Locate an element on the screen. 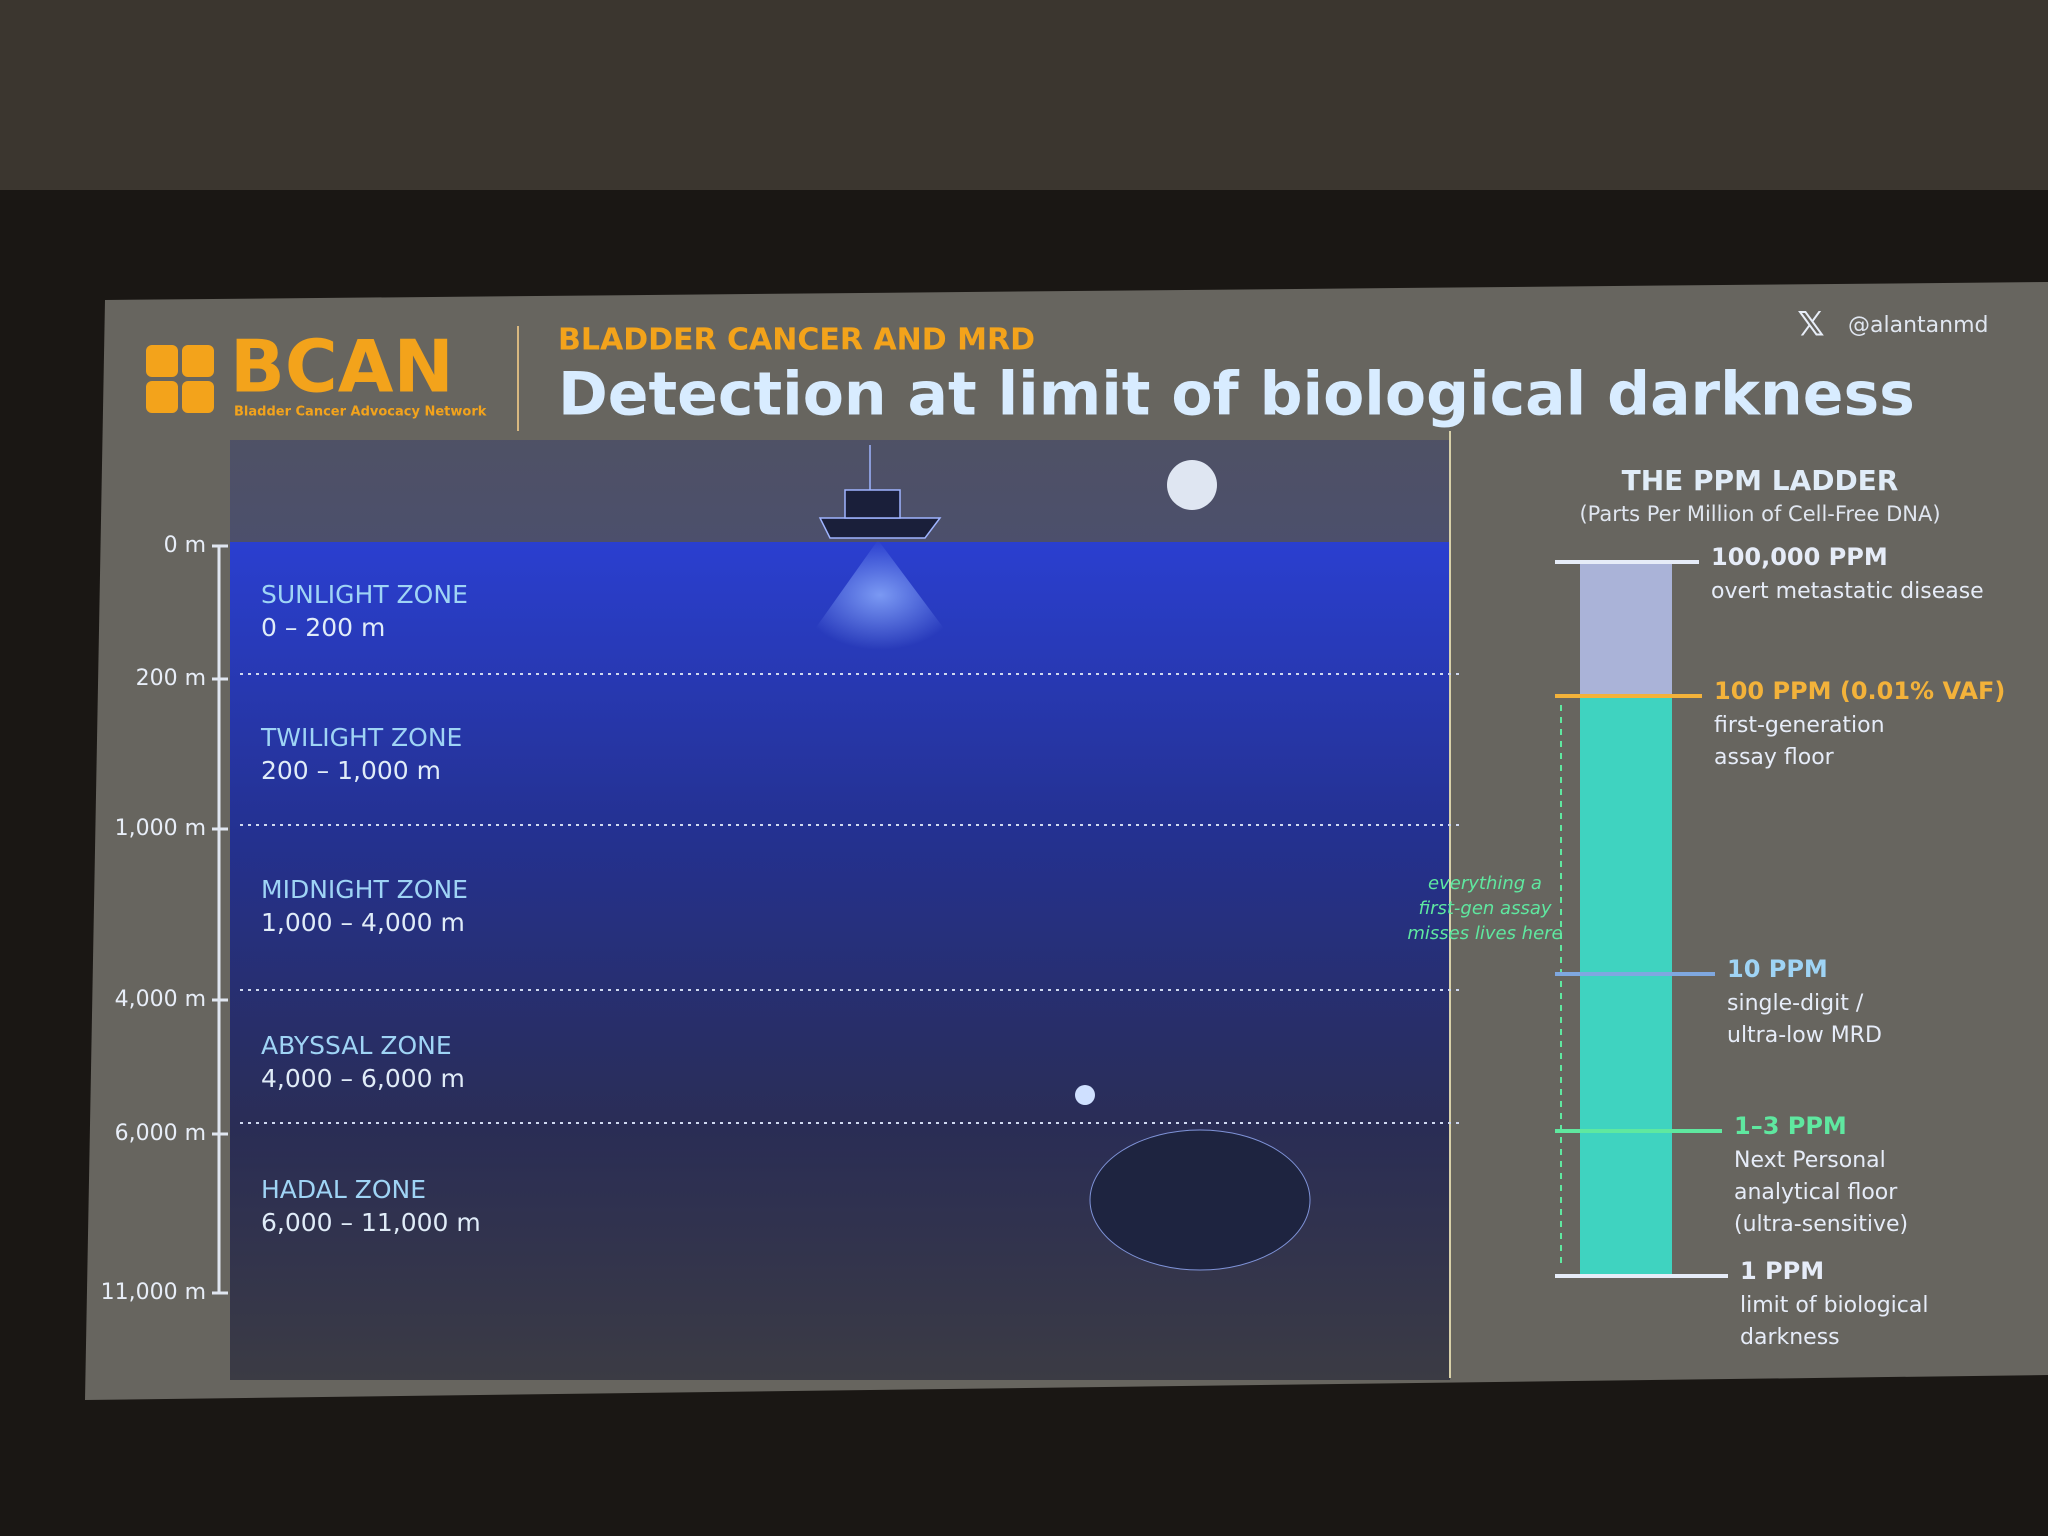  anglerfish is located at coordinates (1200, 1200).